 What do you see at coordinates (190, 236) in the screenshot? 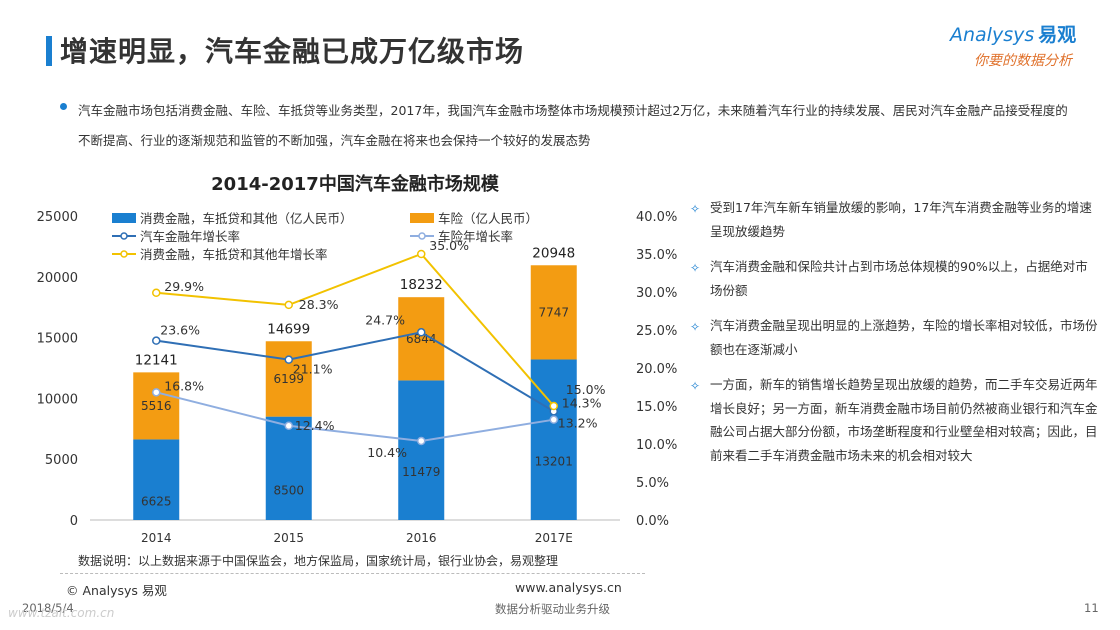
I see `legend-label: 汽车金融年增长率` at bounding box center [190, 236].